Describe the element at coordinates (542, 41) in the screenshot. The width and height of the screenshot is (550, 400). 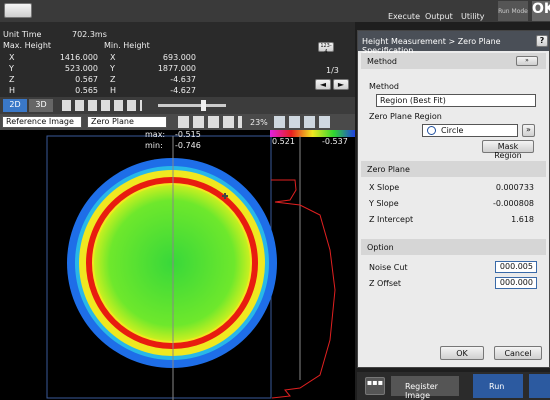
I see `help-button: ?` at that location.